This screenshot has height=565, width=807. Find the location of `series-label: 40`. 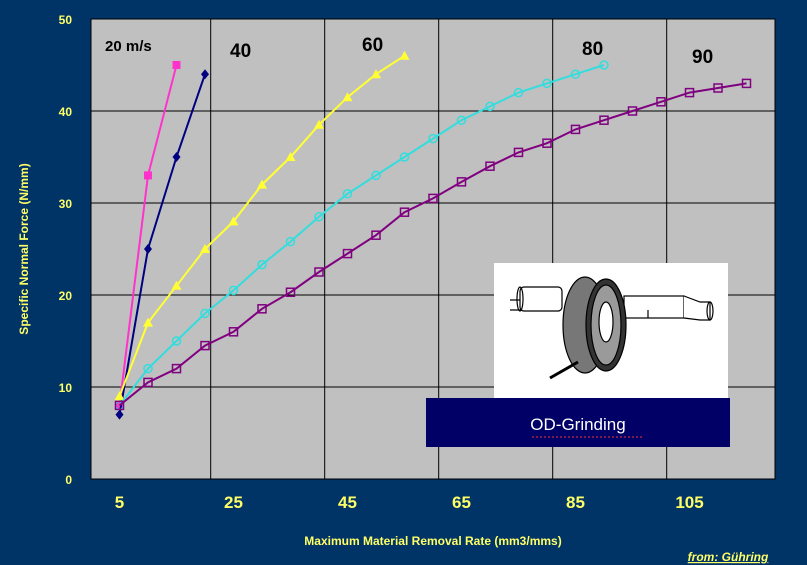

series-label: 40 is located at coordinates (240, 51).